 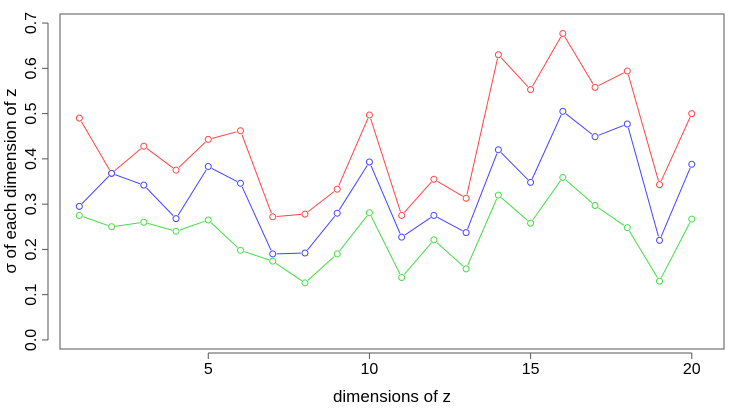 What do you see at coordinates (36, 181) in the screenshot?
I see `y-axis: 0.0 0.1 0.2 0.3 0.4 0.5 0.6 0.7` at bounding box center [36, 181].